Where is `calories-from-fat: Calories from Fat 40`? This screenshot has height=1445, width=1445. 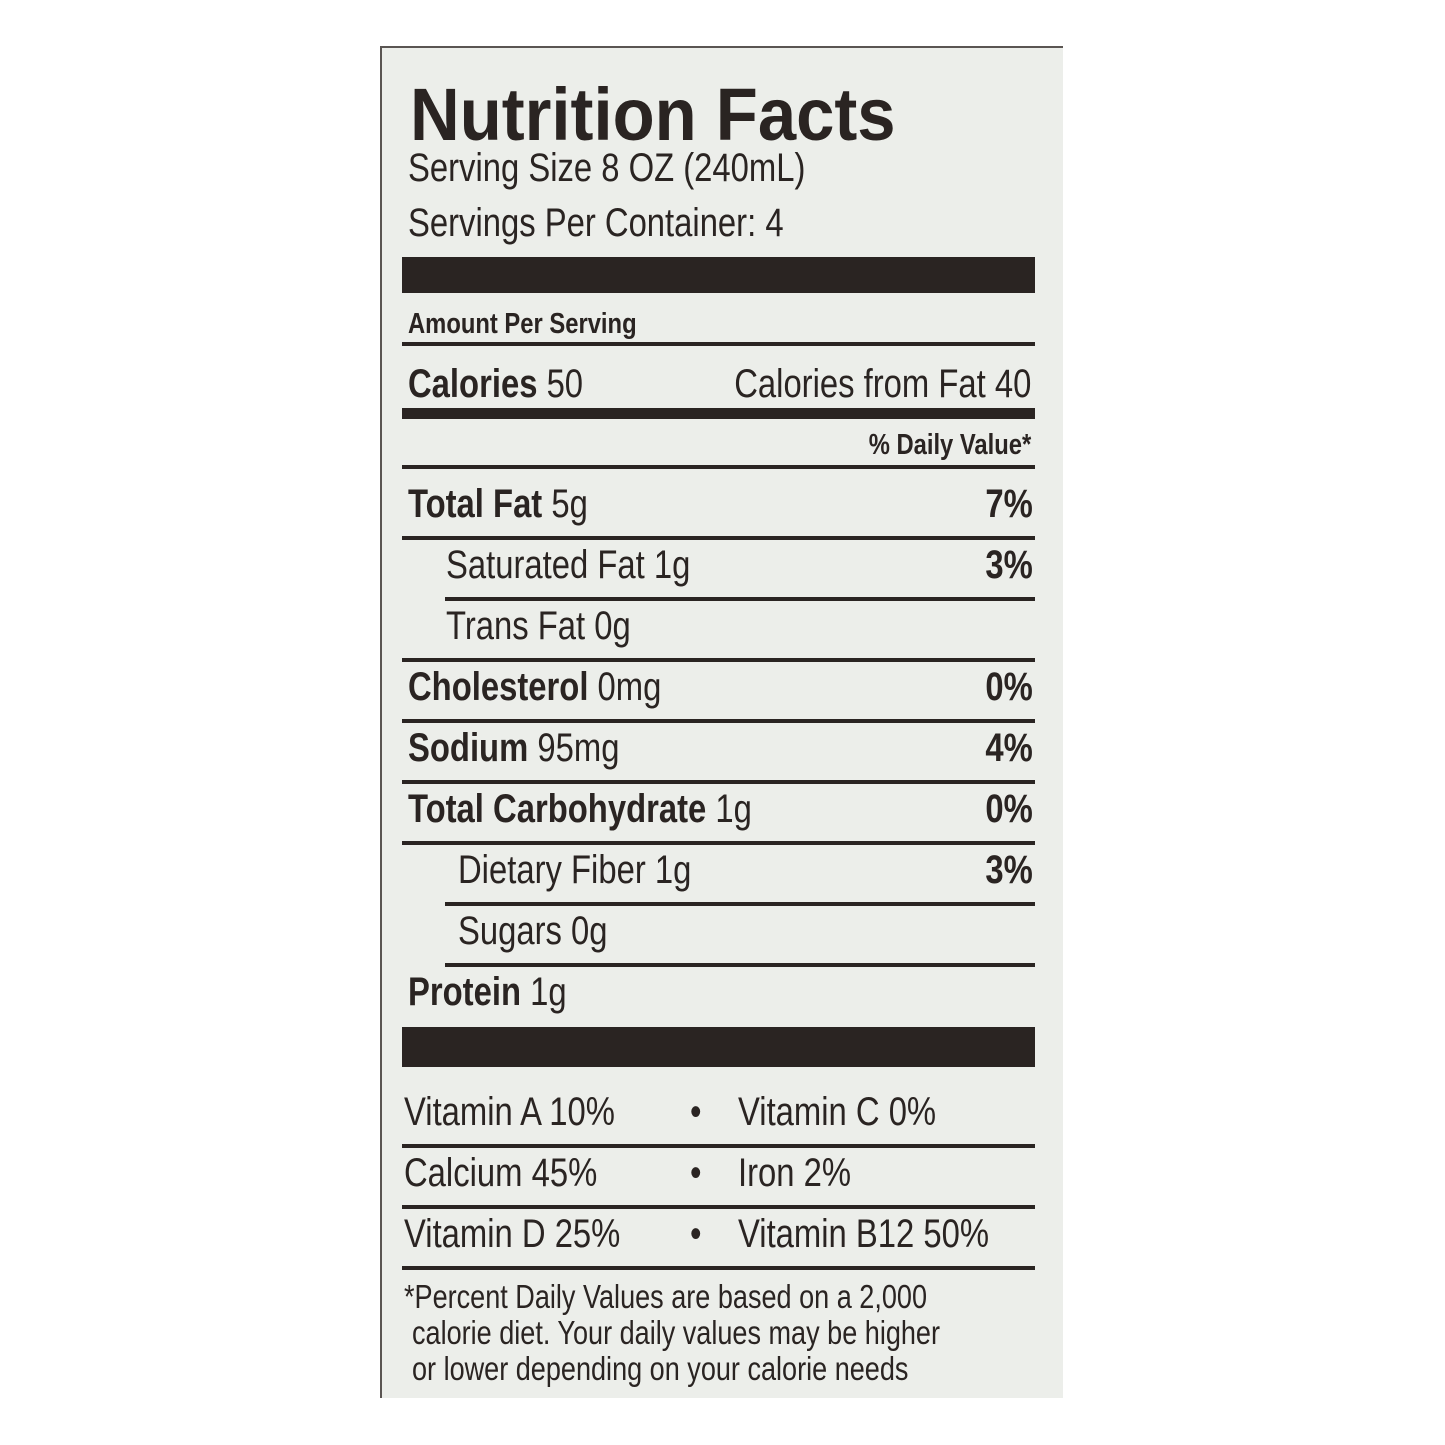 calories-from-fat: Calories from Fat 40 is located at coordinates (882, 384).